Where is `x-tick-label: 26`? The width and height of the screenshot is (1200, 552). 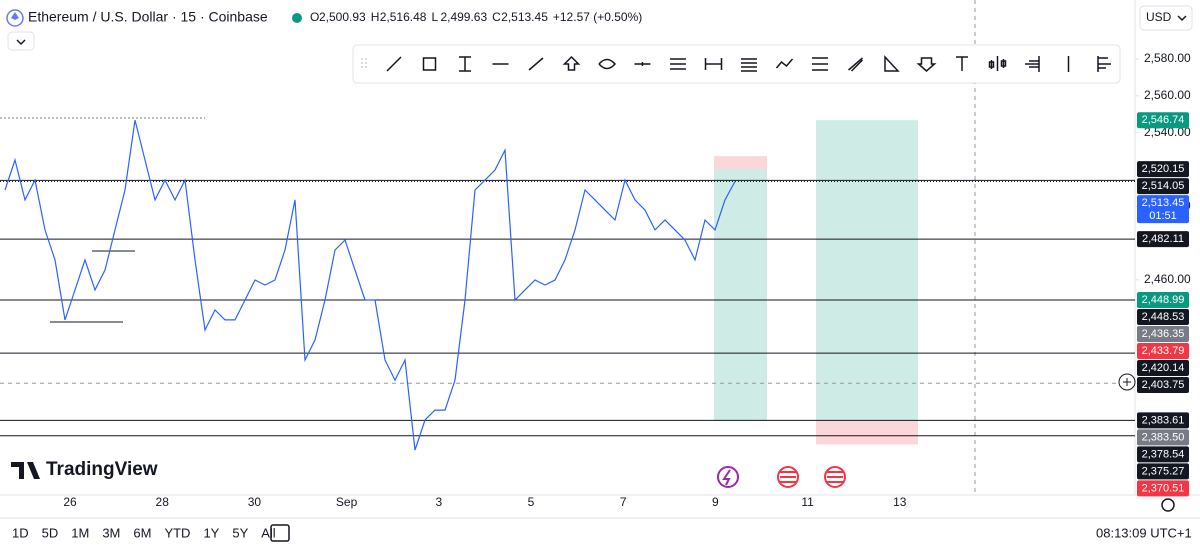 x-tick-label: 26 is located at coordinates (70, 502).